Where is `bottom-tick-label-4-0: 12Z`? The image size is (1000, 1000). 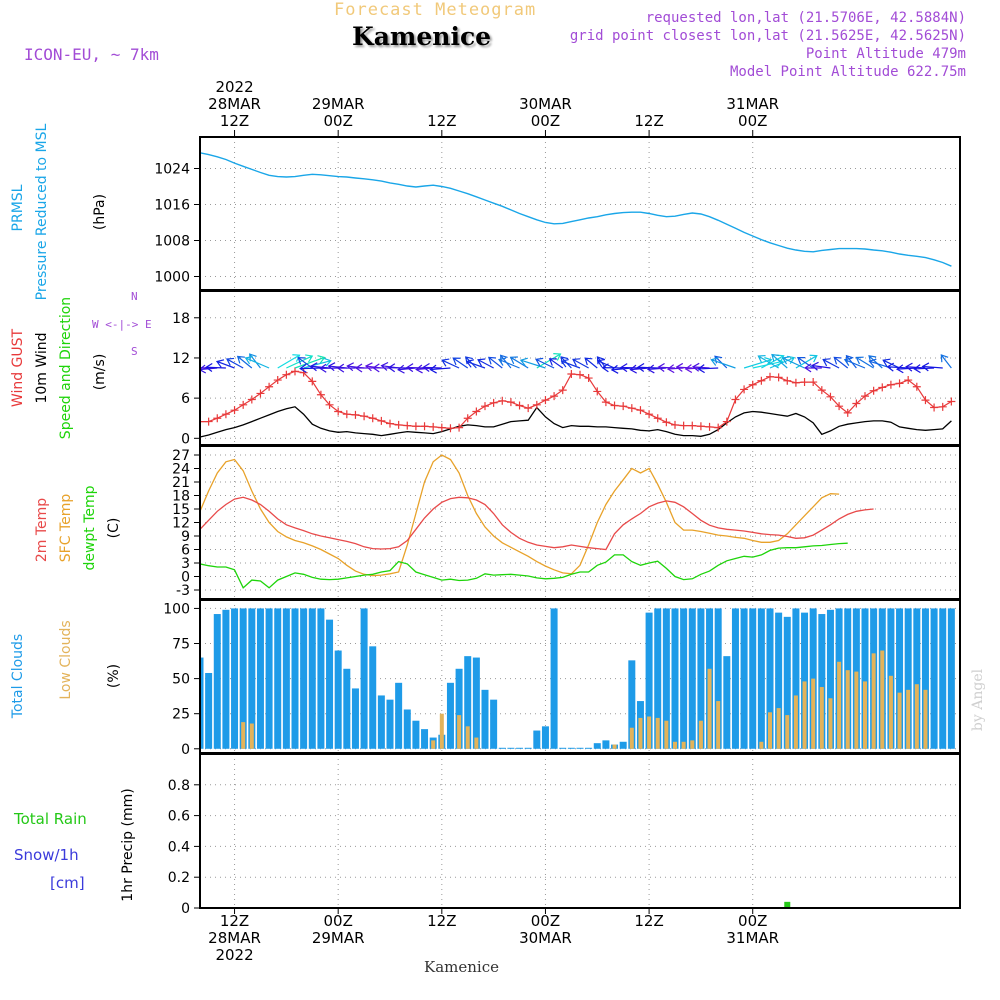
bottom-tick-label-4-0: 12Z is located at coordinates (648, 921).